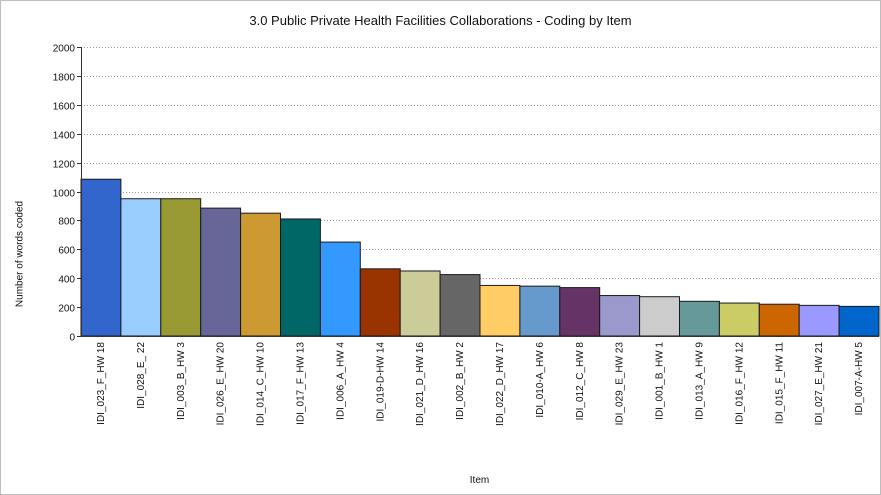 Image resolution: width=881 pixels, height=495 pixels. I want to click on x-tick-label: IDI_023_F_HW 18, so click(101, 383).